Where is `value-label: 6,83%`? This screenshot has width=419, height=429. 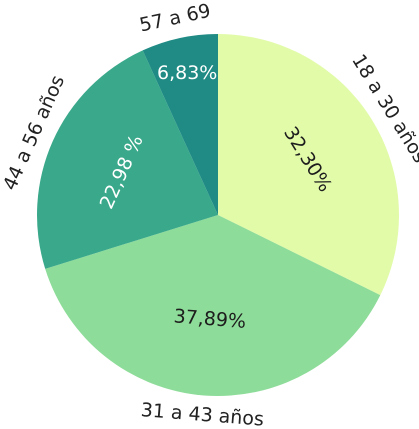 value-label: 6,83% is located at coordinates (187, 73).